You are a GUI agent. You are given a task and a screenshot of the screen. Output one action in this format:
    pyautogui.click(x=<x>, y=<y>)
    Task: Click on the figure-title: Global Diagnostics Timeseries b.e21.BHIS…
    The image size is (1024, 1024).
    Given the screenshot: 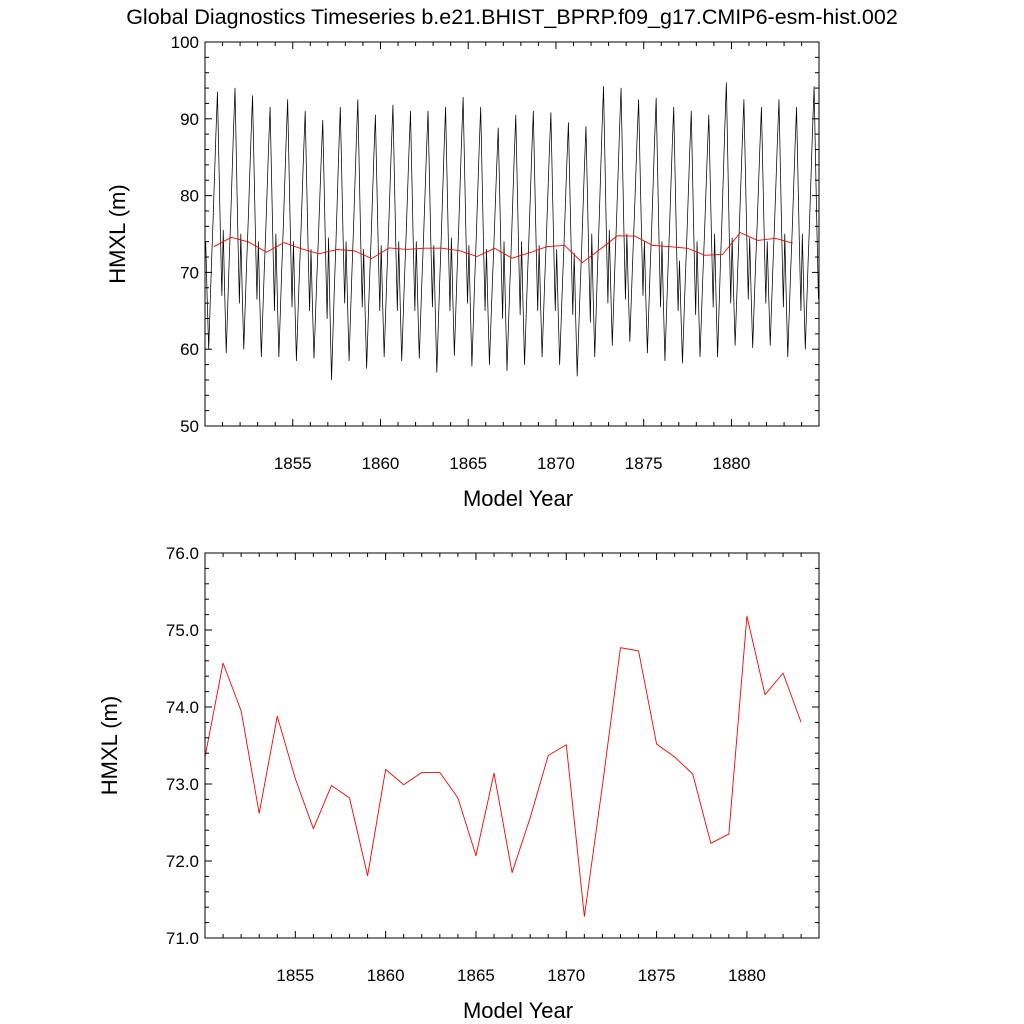 What is the action you would take?
    pyautogui.click(x=512, y=17)
    